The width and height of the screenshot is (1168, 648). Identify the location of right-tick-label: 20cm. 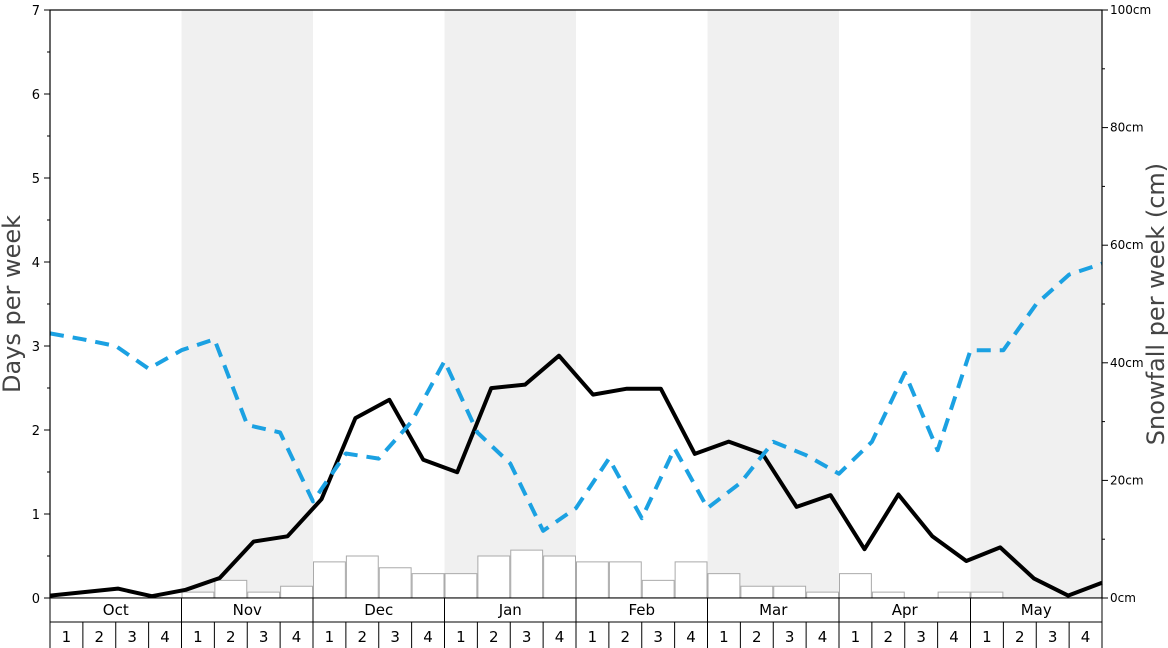
(1127, 480).